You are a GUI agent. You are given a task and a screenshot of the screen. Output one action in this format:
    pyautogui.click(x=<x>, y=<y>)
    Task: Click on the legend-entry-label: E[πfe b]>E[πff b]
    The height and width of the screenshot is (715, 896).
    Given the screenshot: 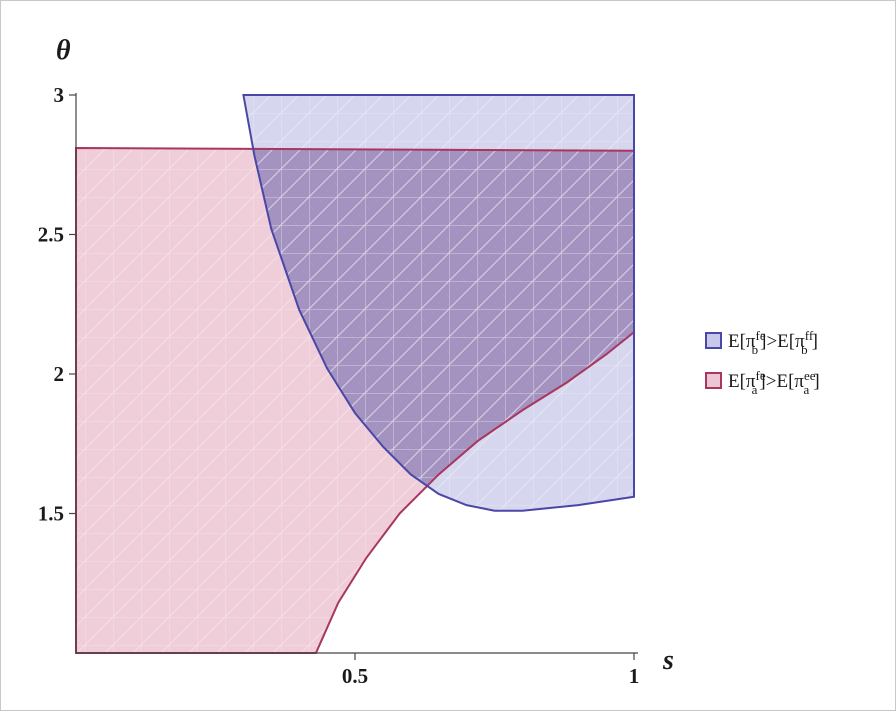 What is the action you would take?
    pyautogui.click(x=773, y=342)
    